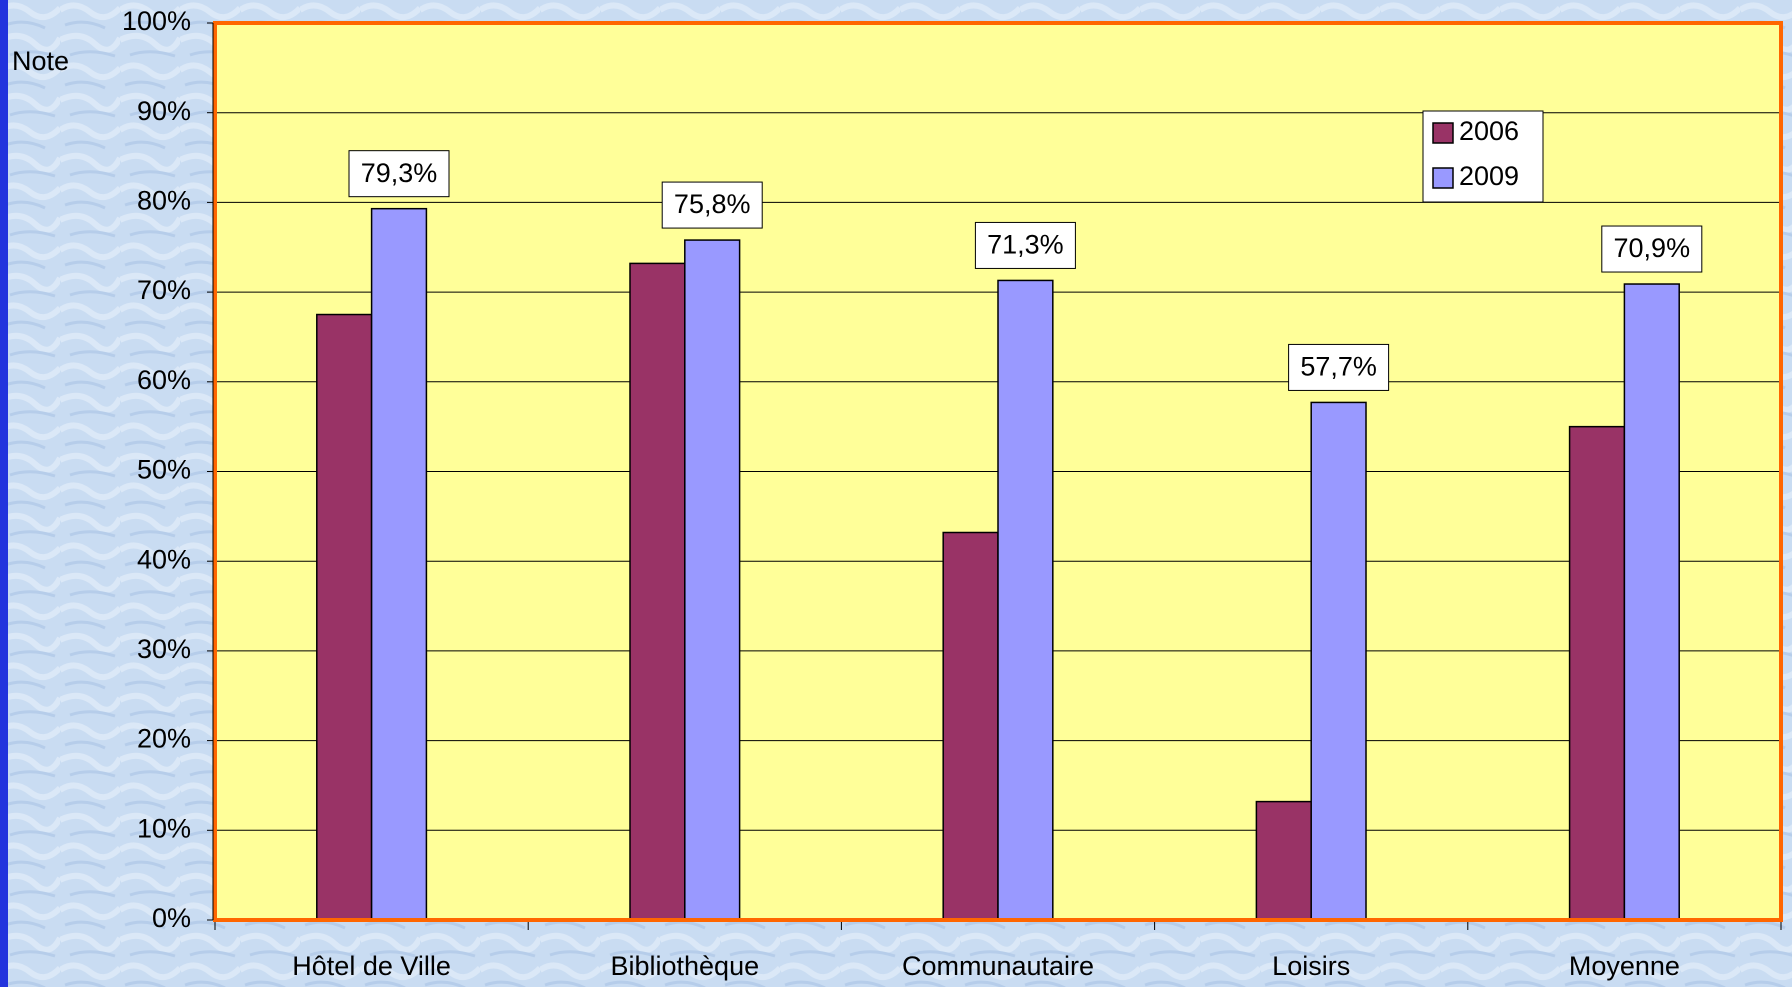 The image size is (1792, 987). I want to click on data-label: 71,3%, so click(1025, 245).